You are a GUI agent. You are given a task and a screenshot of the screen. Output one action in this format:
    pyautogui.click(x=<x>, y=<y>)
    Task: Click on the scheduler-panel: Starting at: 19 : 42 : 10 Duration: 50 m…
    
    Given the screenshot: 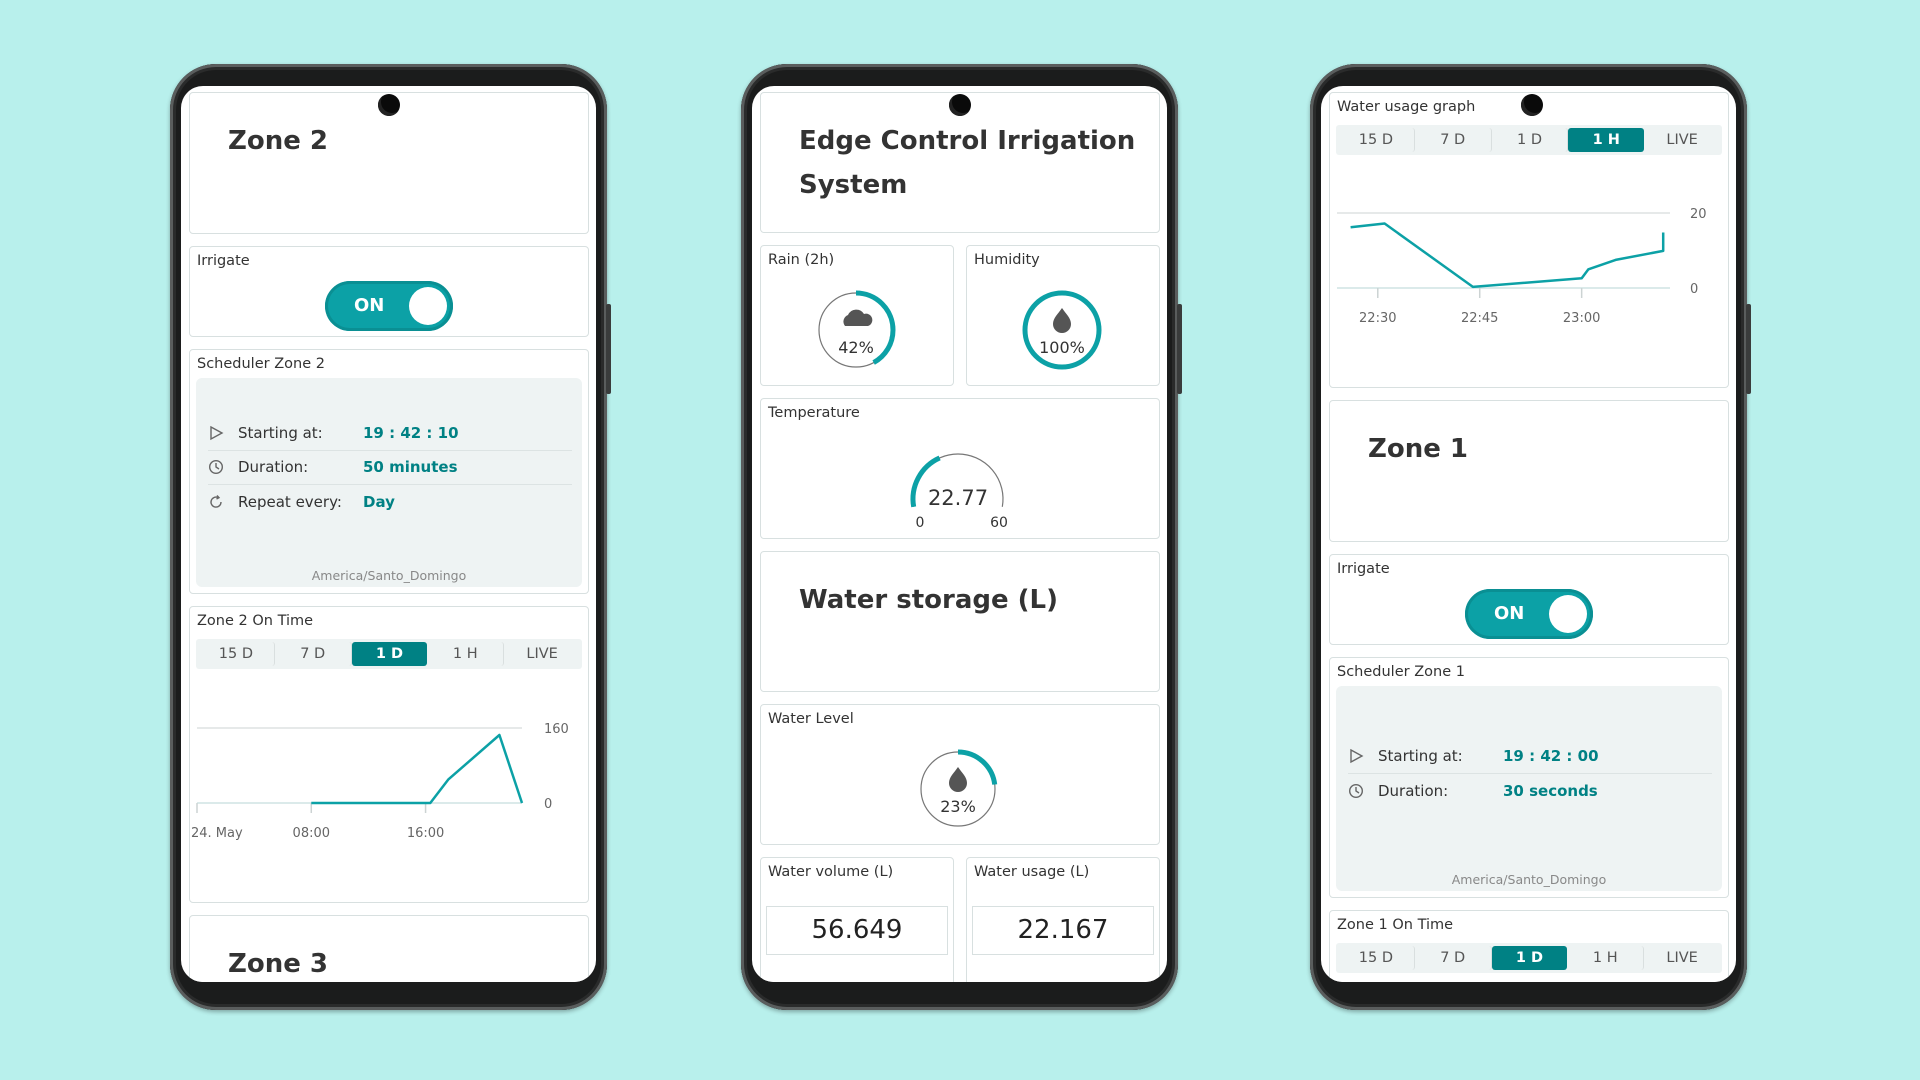 What is the action you would take?
    pyautogui.click(x=389, y=482)
    